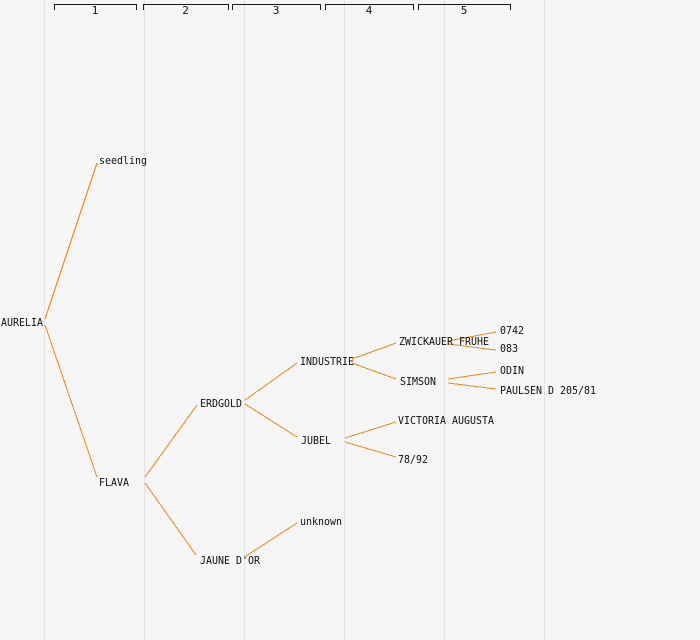  Describe the element at coordinates (370, 430) in the screenshot. I see `edge-jubel-victoria-augusta` at that location.